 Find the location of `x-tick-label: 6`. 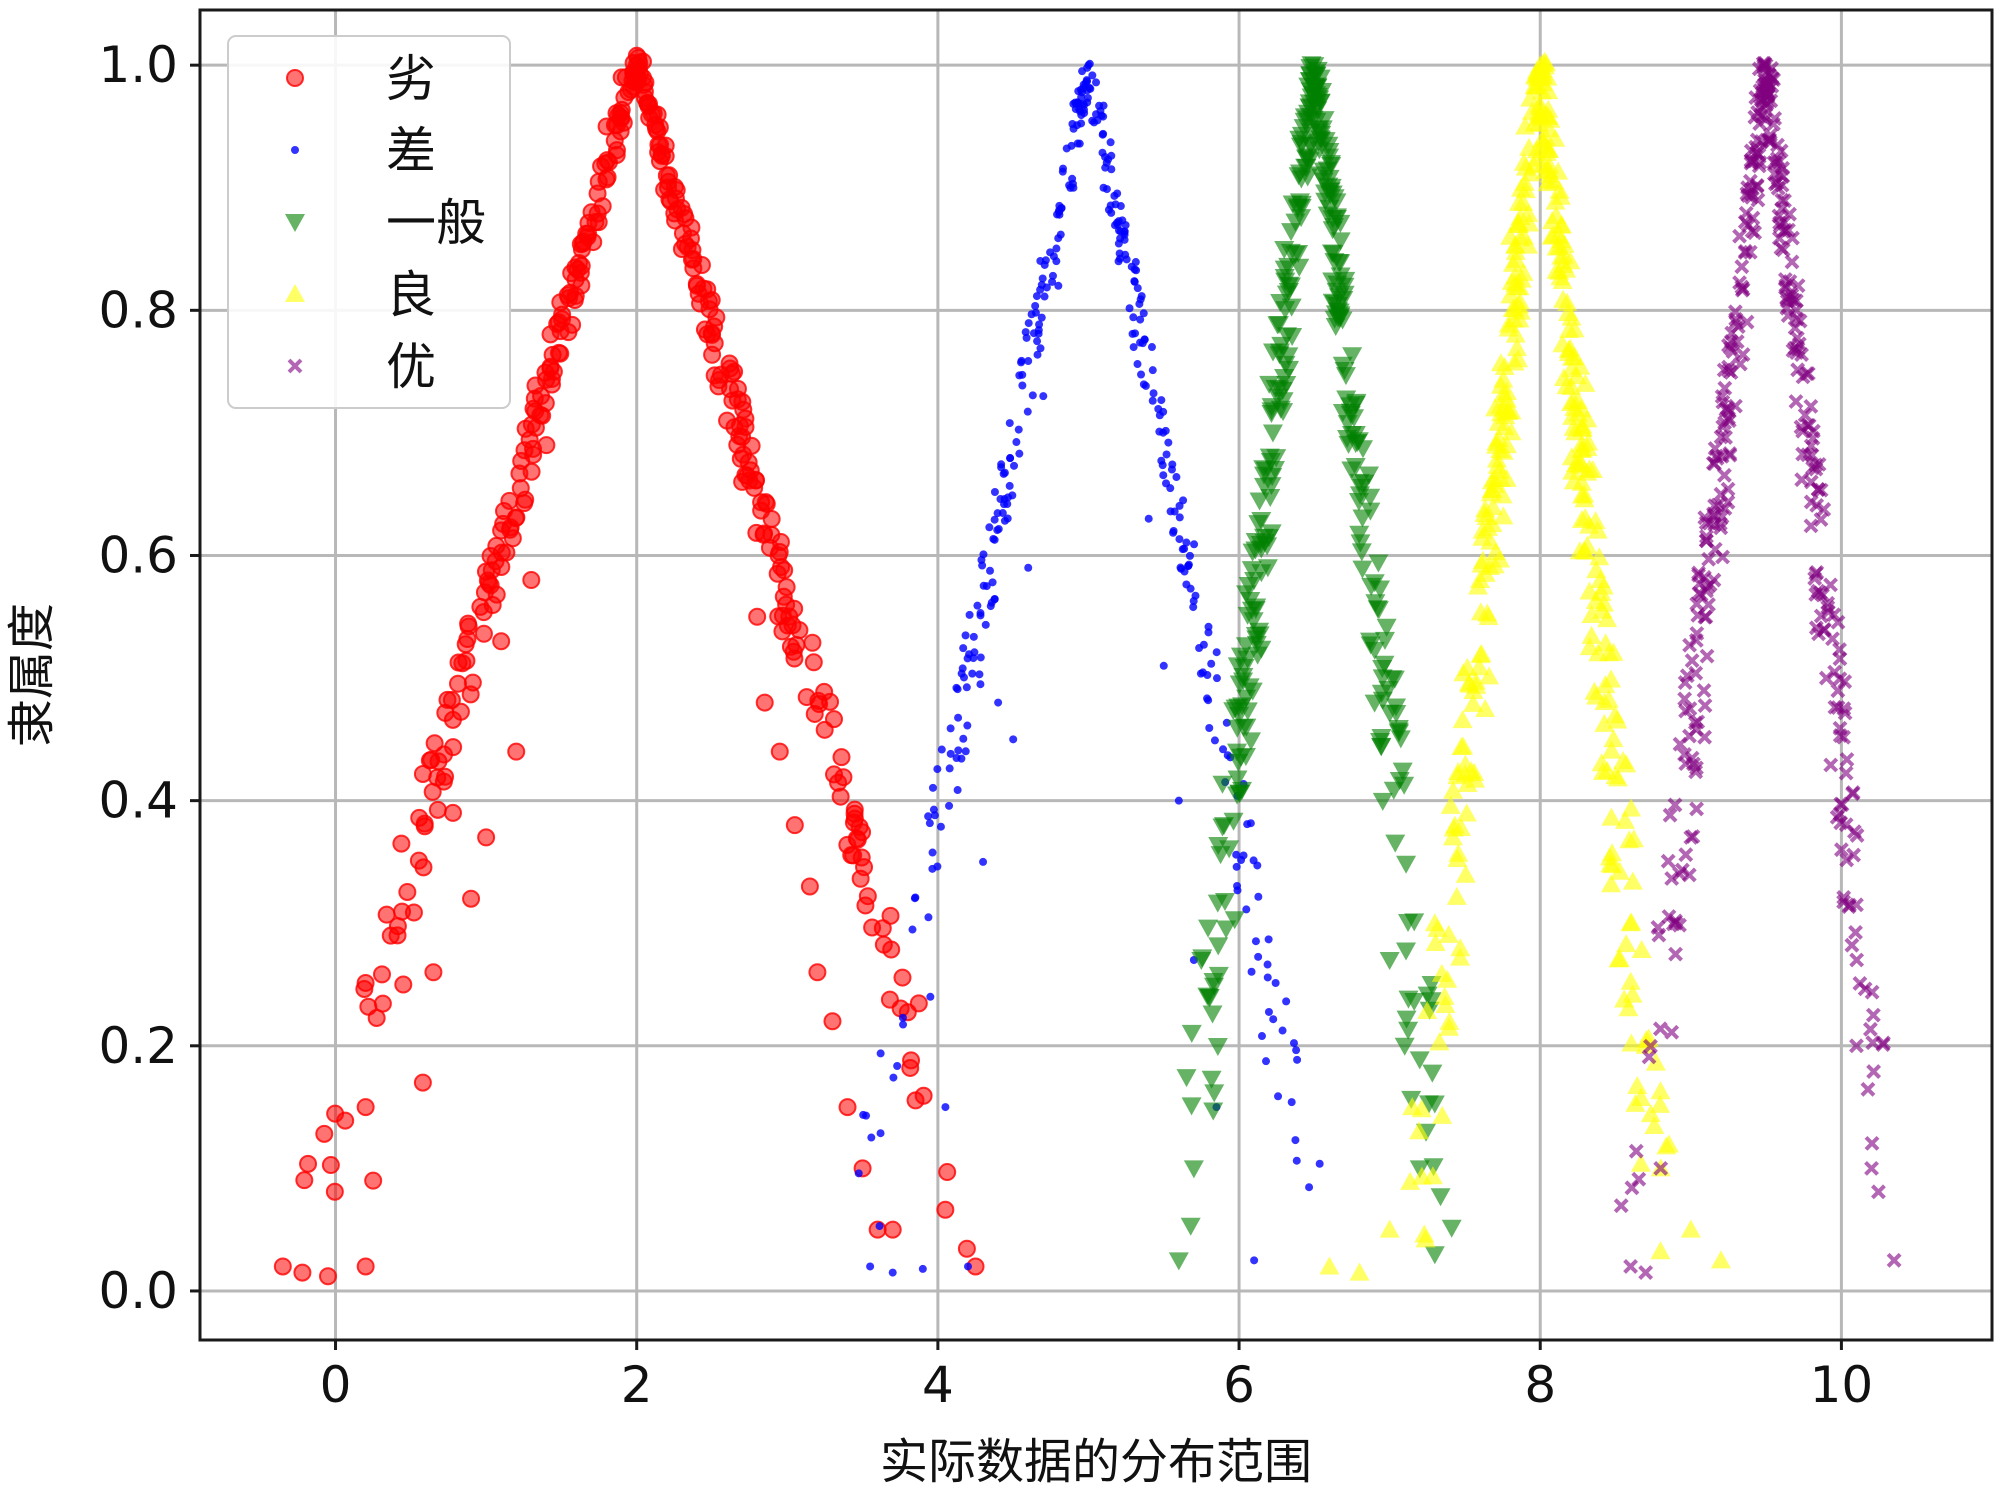

x-tick-label: 6 is located at coordinates (1239, 1385).